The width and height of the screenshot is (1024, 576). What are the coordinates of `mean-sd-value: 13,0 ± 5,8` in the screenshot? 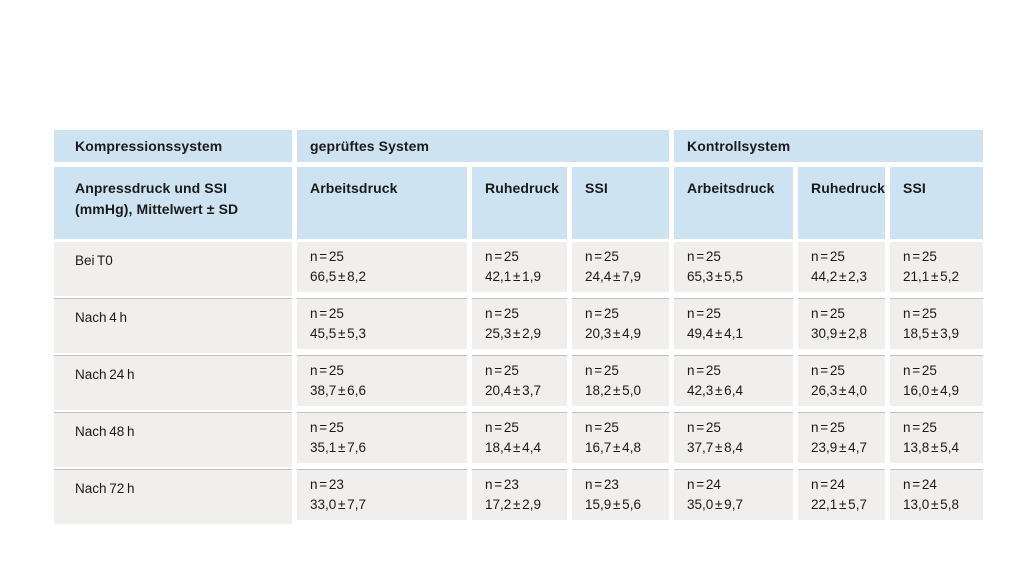 It's located at (931, 504).